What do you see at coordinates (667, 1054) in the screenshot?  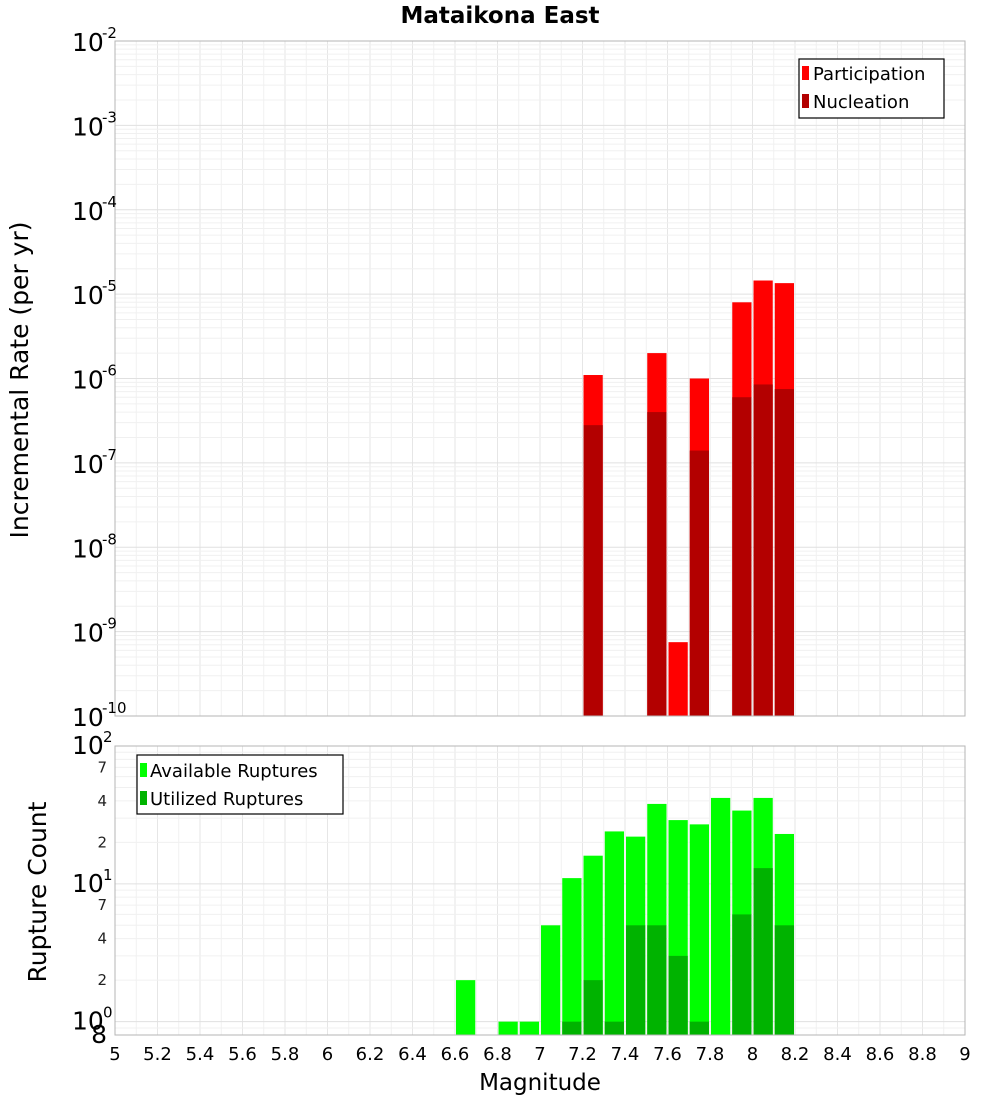 I see `x-tick-label: 7.6` at bounding box center [667, 1054].